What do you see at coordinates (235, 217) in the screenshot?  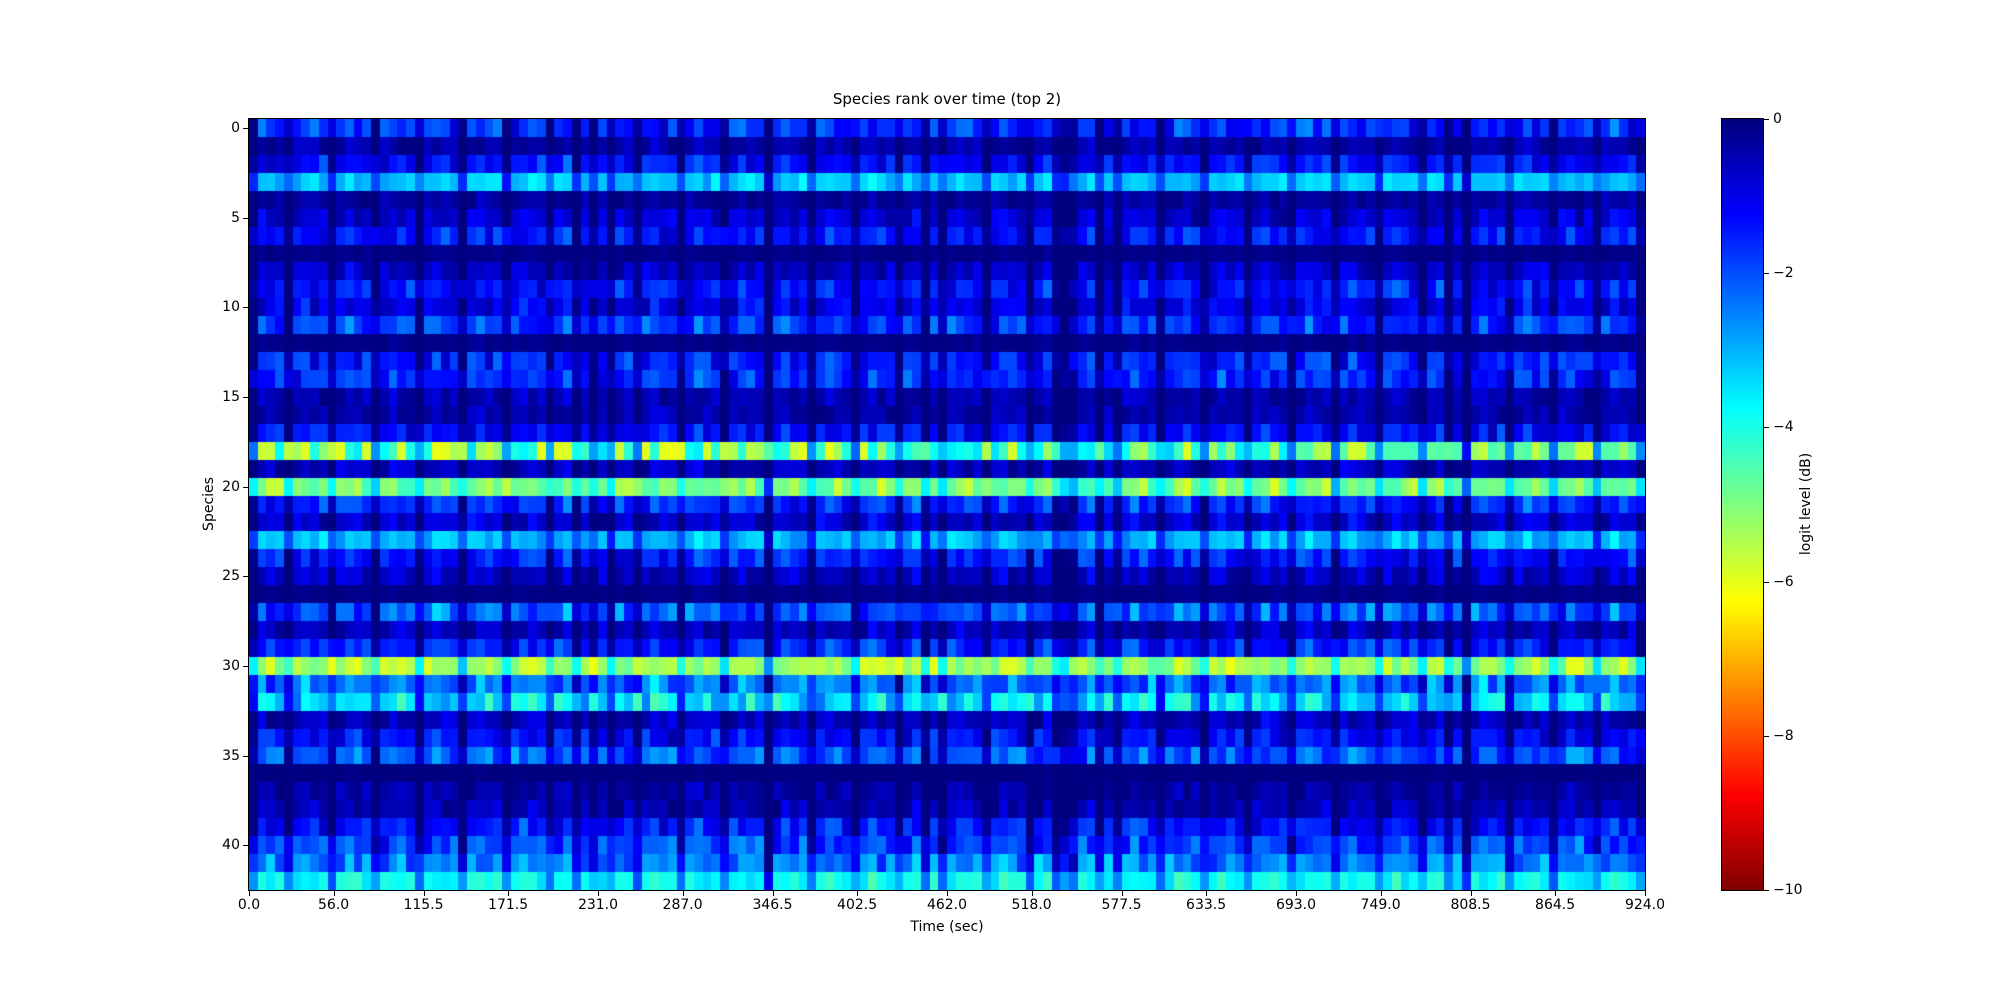 I see `y-tick-label: 5` at bounding box center [235, 217].